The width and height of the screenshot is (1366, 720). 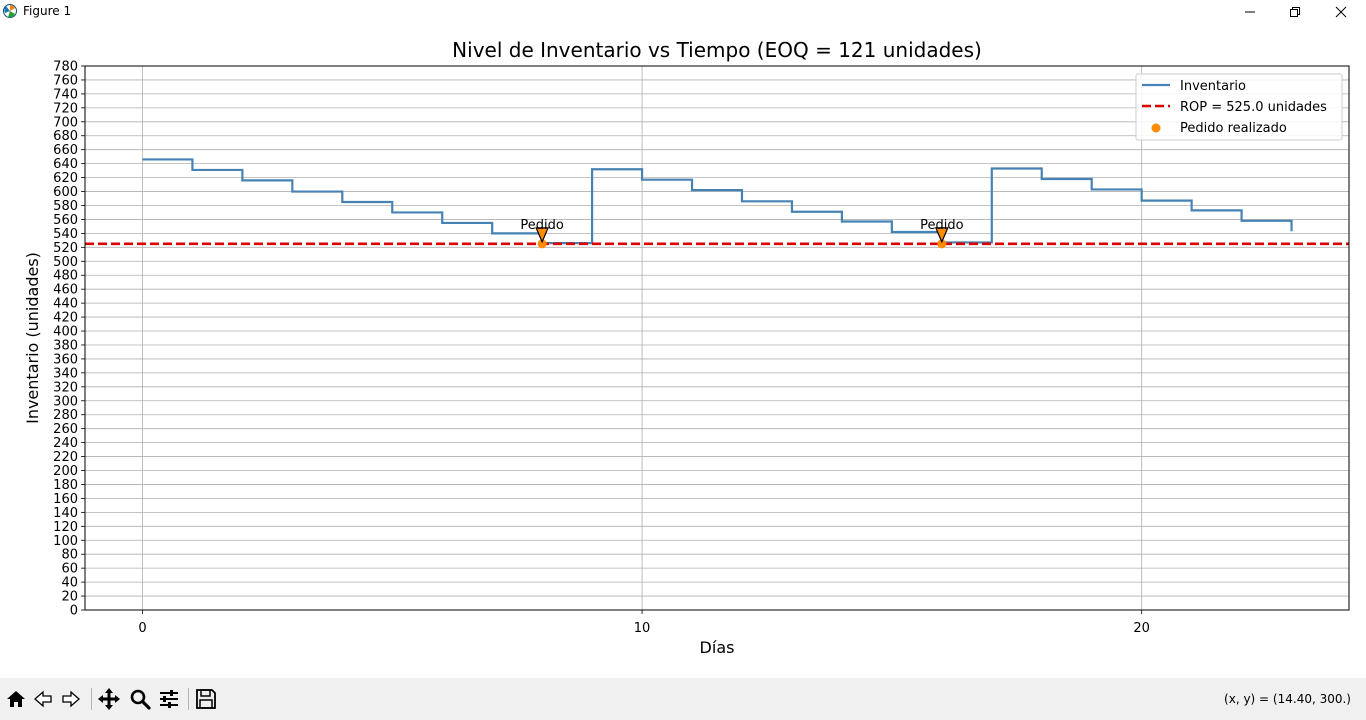 I want to click on y-tick-label: 280, so click(x=65, y=415).